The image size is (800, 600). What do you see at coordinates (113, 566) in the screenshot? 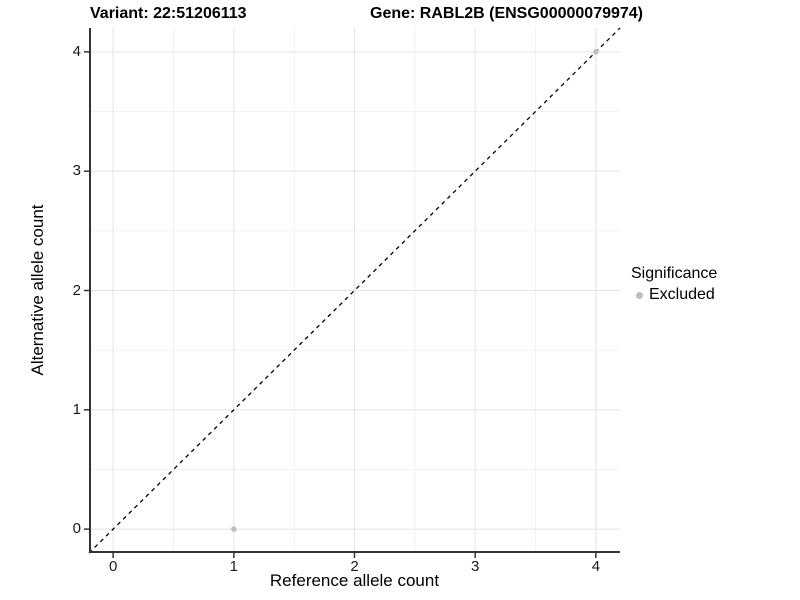
I see `x-tick-label: 0` at bounding box center [113, 566].